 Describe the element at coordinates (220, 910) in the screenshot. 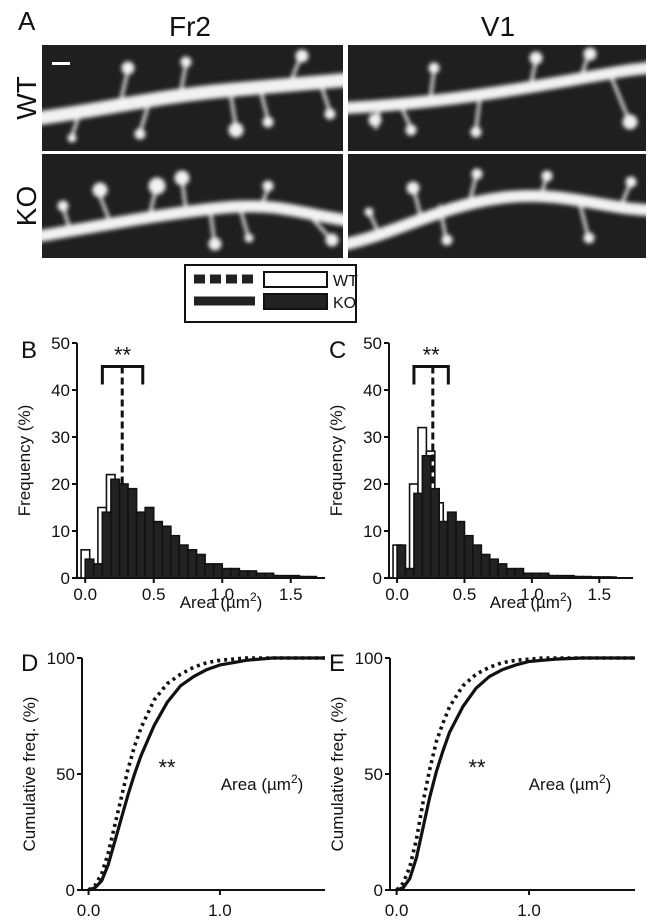

I see `chart-d-xtick-label: 1.0` at that location.